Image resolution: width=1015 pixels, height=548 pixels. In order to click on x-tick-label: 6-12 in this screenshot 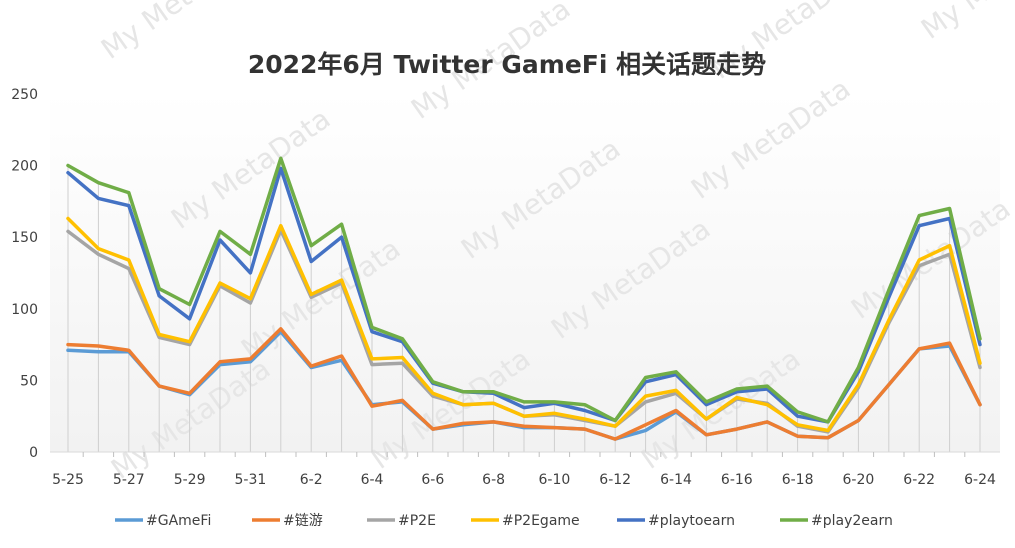, I will do `click(615, 480)`.